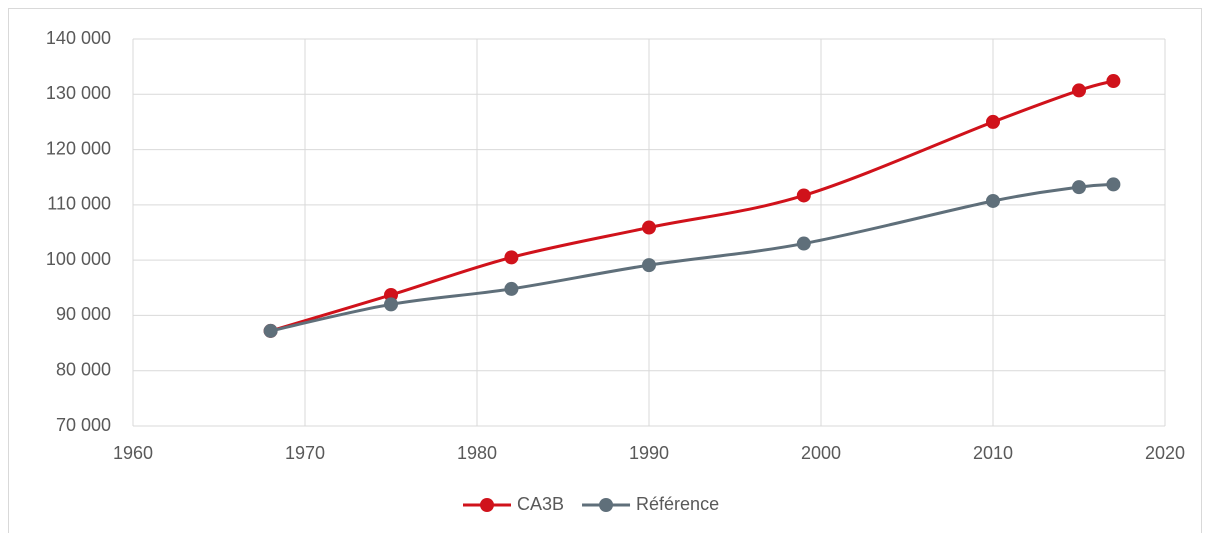  I want to click on x-tick-label: 2000, so click(821, 453).